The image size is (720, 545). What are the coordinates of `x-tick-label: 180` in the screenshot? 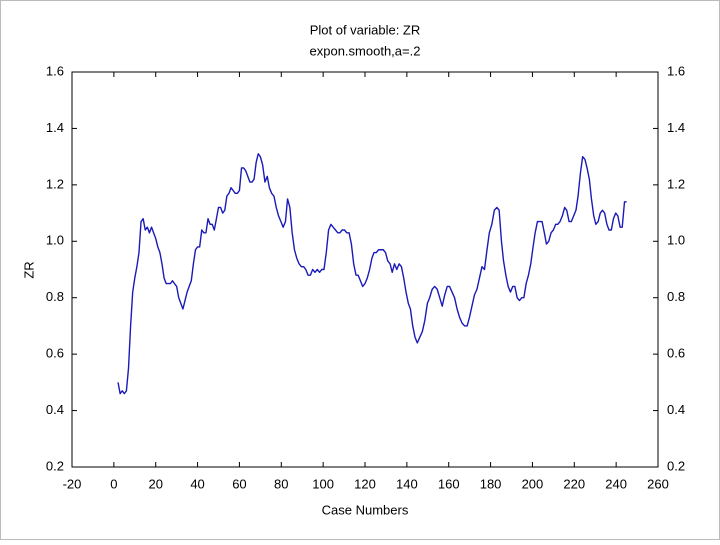 It's located at (491, 483).